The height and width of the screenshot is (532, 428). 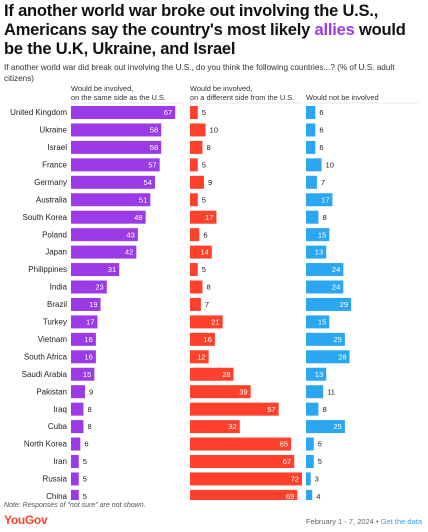 What do you see at coordinates (322, 322) in the screenshot?
I see `data-label: 15` at bounding box center [322, 322].